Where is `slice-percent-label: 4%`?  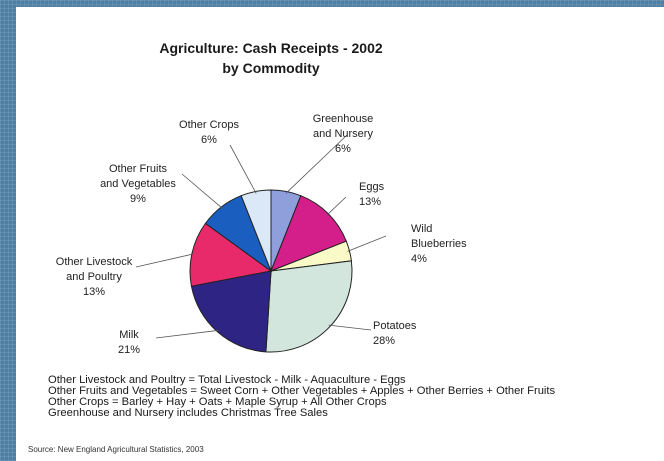 slice-percent-label: 4% is located at coordinates (419, 259).